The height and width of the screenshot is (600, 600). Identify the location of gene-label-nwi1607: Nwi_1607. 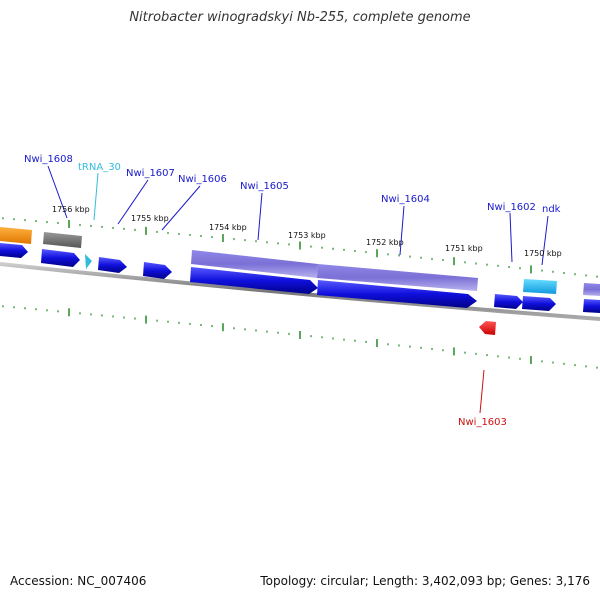
(150, 173).